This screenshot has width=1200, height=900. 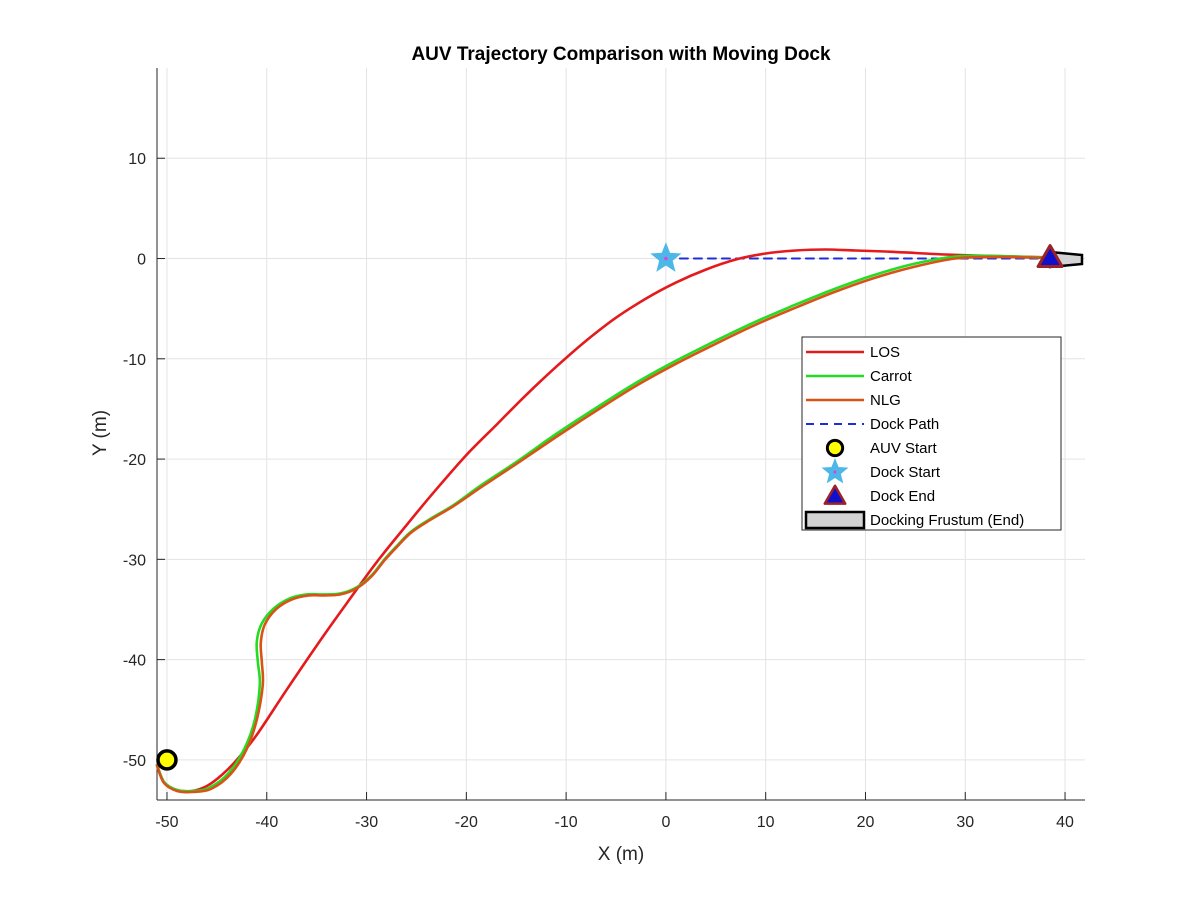 I want to click on legend-swatch-docking-frustum-end, so click(x=835, y=520).